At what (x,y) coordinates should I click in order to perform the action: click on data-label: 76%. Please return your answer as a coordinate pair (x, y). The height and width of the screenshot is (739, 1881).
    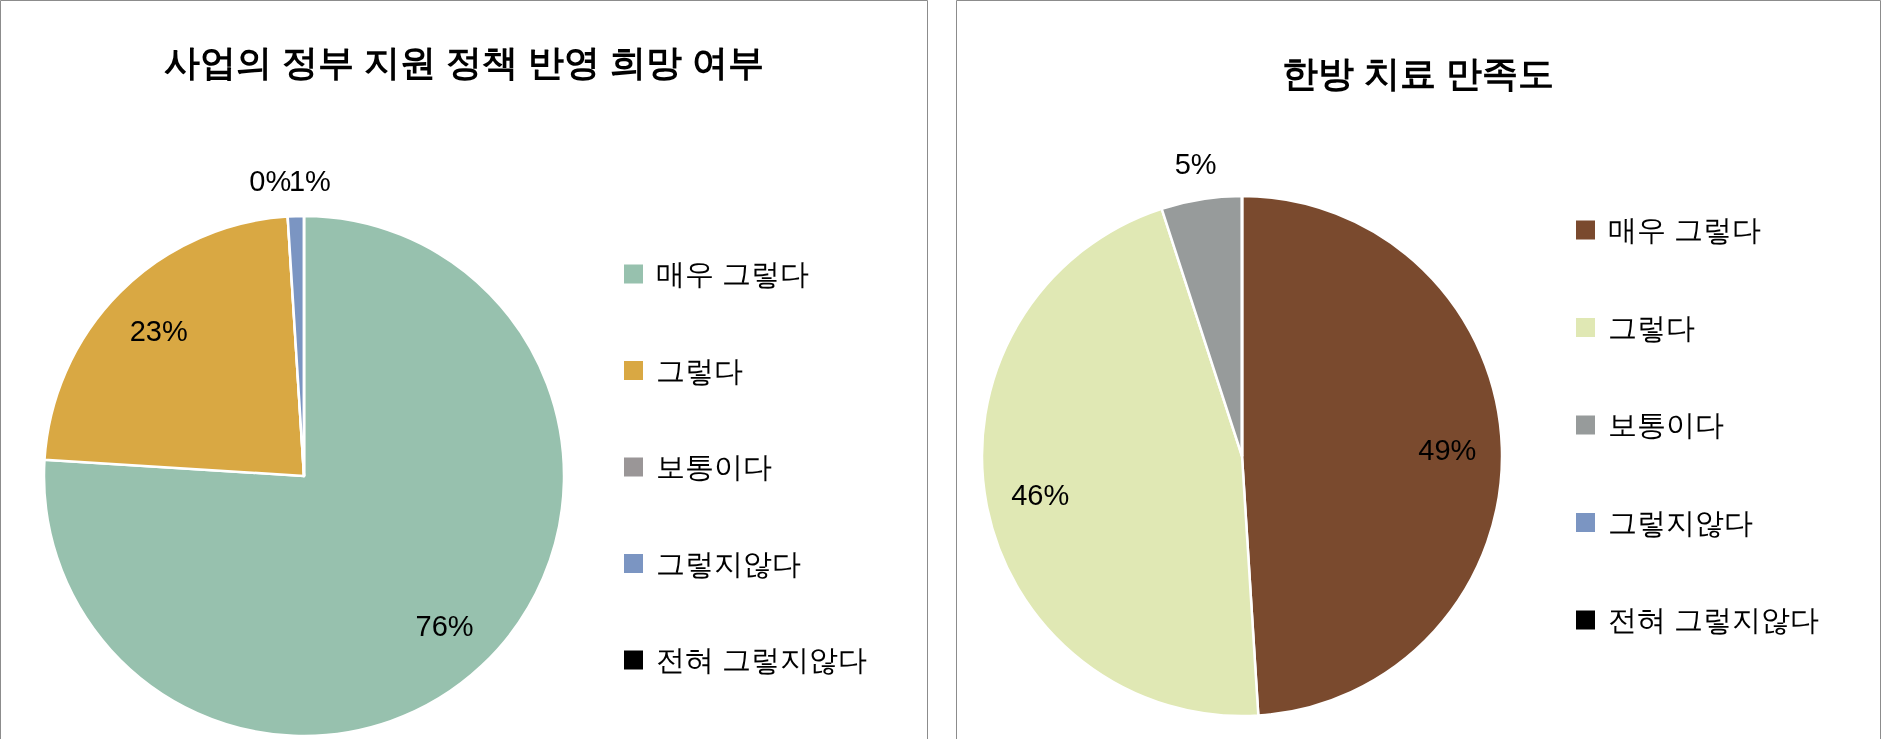
    Looking at the image, I should click on (444, 626).